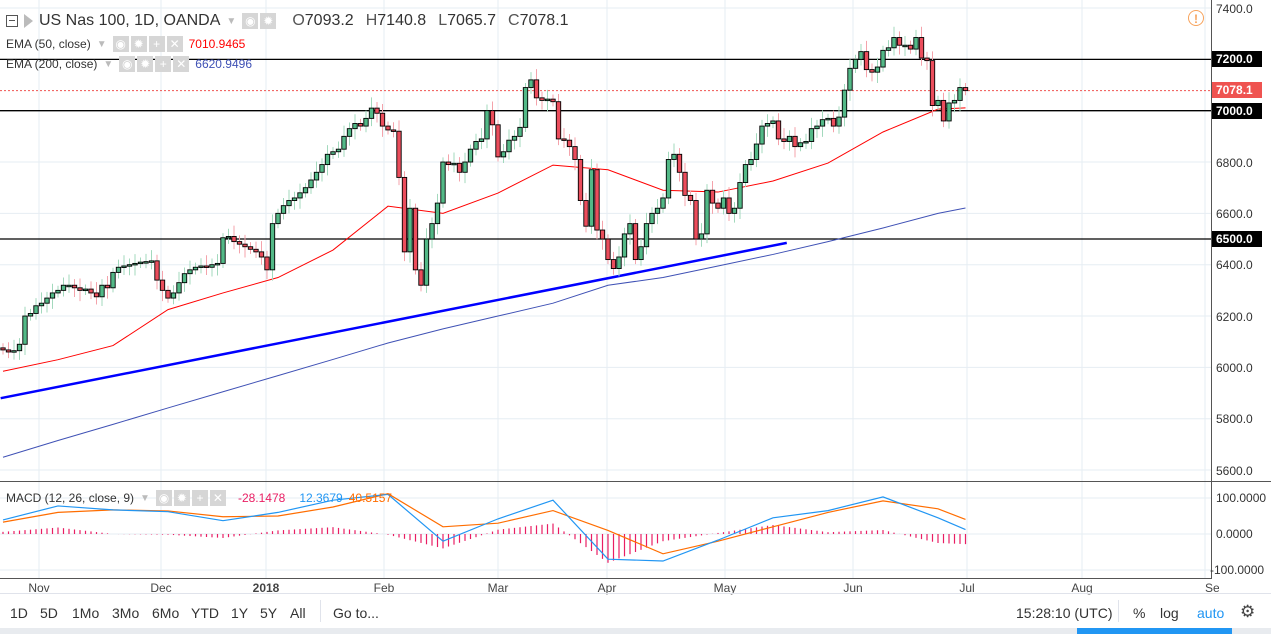  I want to click on price-tick: 6400.0, so click(1234, 265).